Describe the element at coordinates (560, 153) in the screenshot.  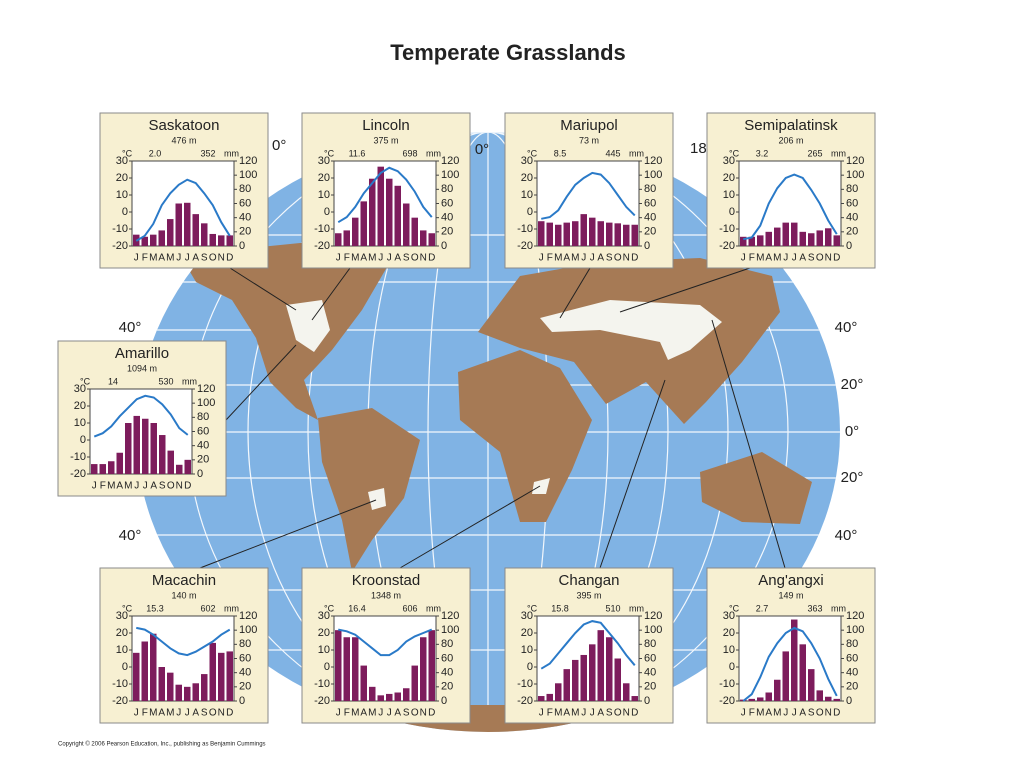
I see `annual-temperature: 8.5` at that location.